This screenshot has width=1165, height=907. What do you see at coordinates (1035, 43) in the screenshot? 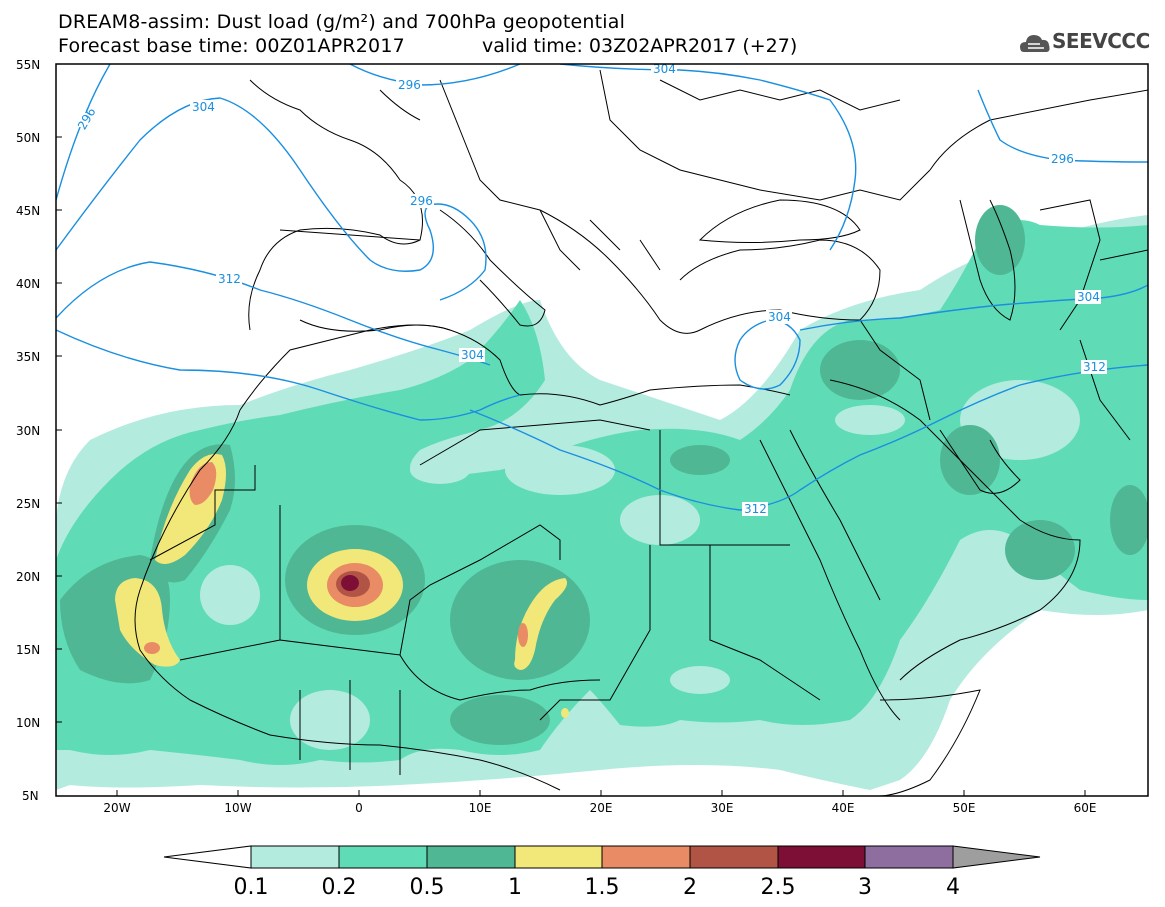
I see `cloud-logo-icon` at bounding box center [1035, 43].